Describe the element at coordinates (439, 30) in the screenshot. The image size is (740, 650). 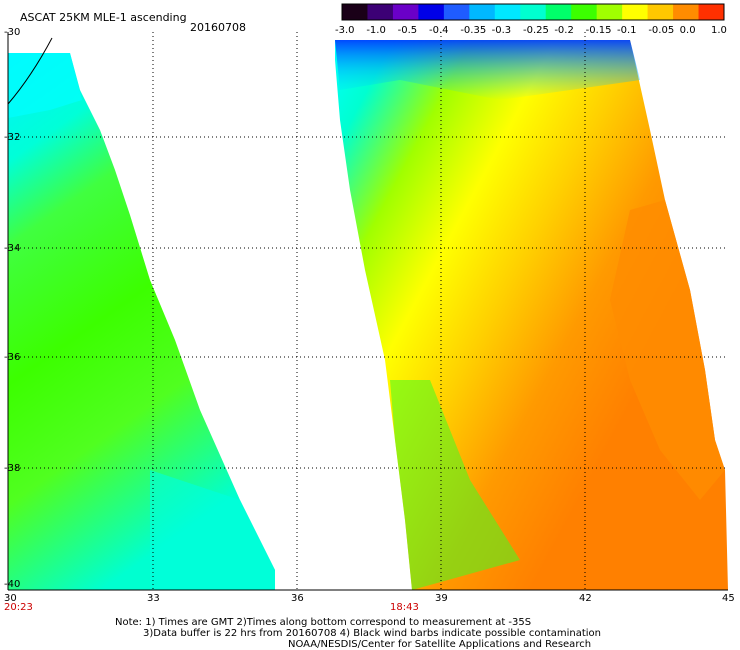
I see `colorbar-tick-label: -0.4` at that location.